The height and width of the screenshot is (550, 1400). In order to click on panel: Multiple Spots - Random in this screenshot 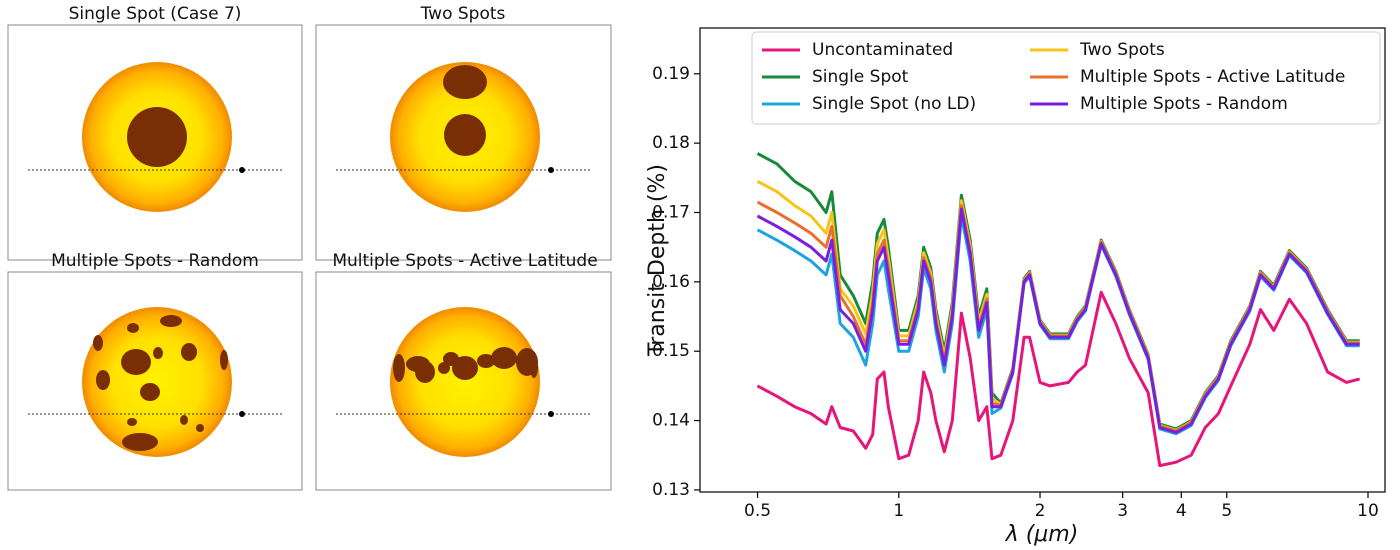, I will do `click(155, 371)`.